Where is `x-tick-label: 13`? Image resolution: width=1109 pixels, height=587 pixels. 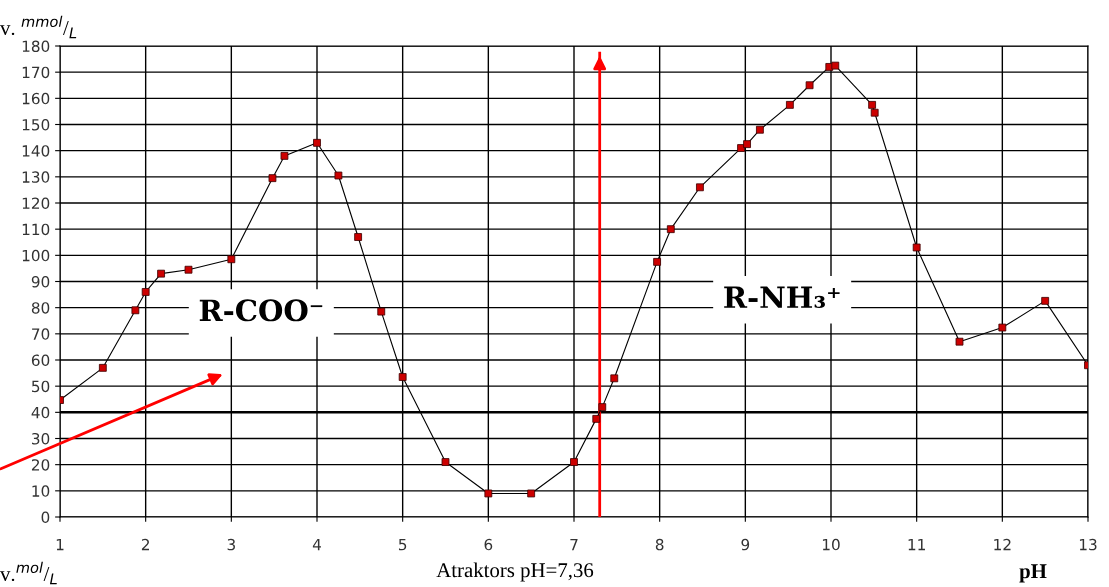
x-tick-label: 13 is located at coordinates (1088, 544).